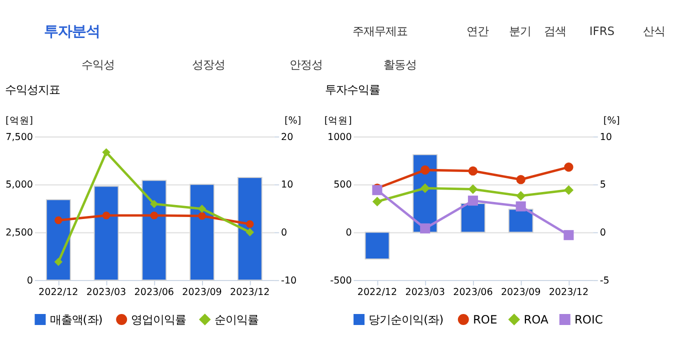 This screenshot has height=342, width=697. What do you see at coordinates (406, 319) in the screenshot?
I see `legend-label: 당기순이익(좌)` at bounding box center [406, 319].